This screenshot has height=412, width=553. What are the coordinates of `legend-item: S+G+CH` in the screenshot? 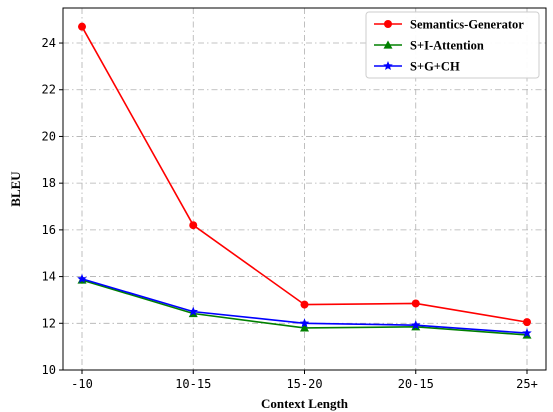 It's located at (417, 67).